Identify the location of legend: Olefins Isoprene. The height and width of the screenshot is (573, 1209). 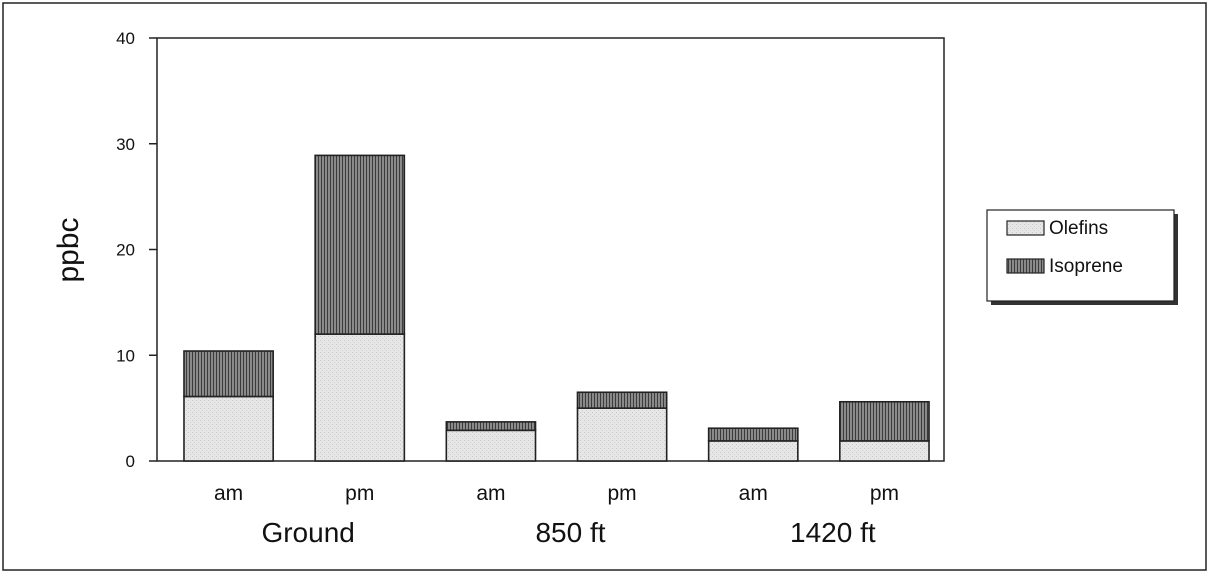
(1082, 257).